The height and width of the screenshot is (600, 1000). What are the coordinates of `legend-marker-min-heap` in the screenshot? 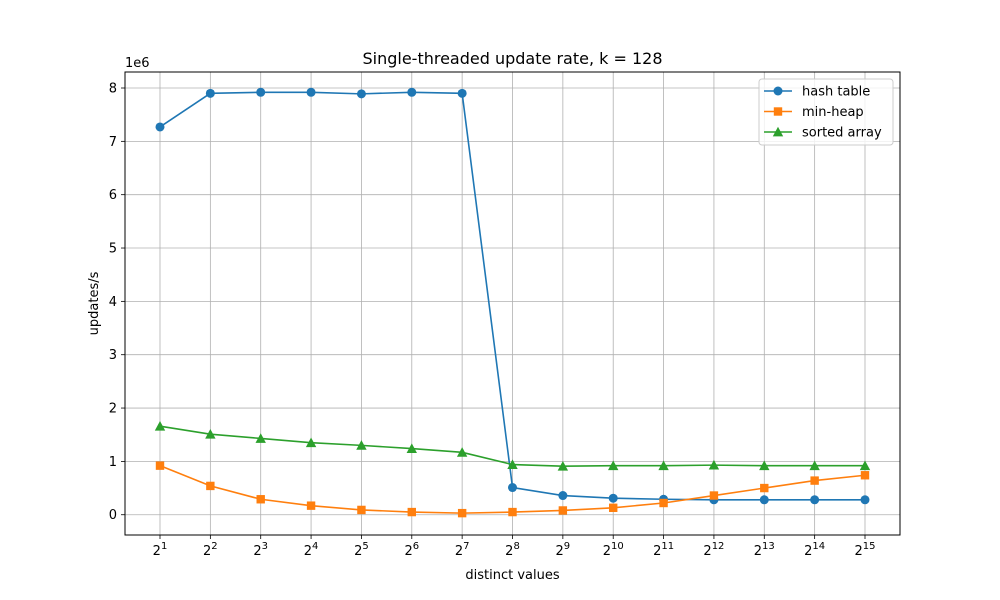 It's located at (778, 111).